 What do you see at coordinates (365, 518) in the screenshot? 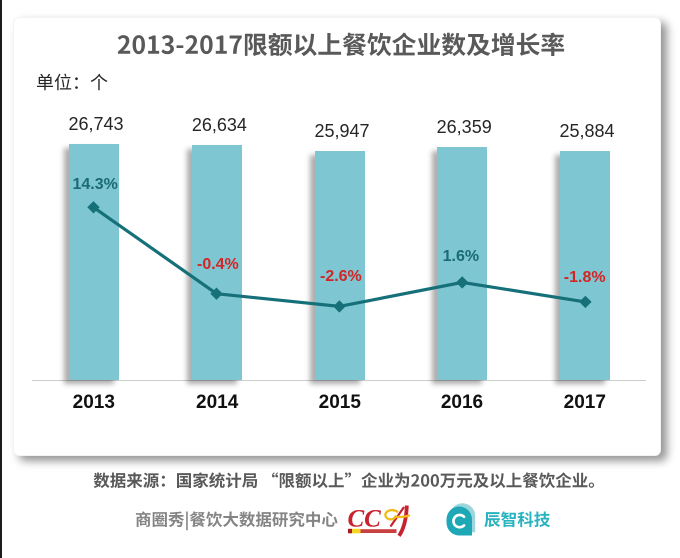
I see `svg-text: CC` at bounding box center [365, 518].